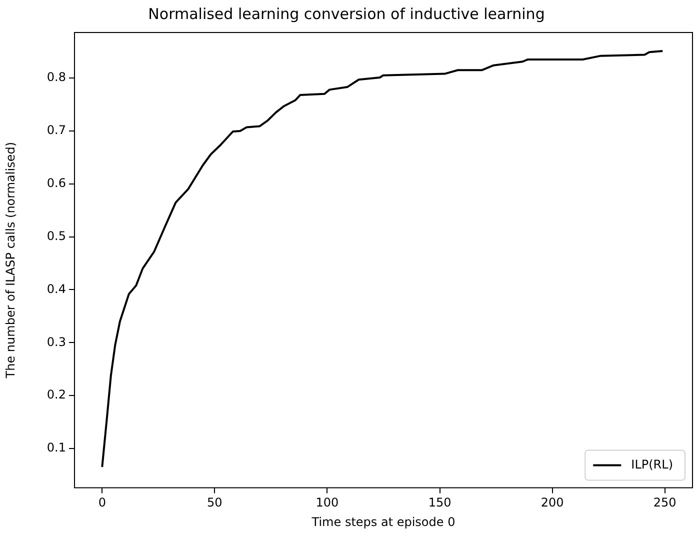 This screenshot has height=534, width=697. Describe the element at coordinates (383, 521) in the screenshot. I see `x-axis-title: Time steps at episode 0` at that location.